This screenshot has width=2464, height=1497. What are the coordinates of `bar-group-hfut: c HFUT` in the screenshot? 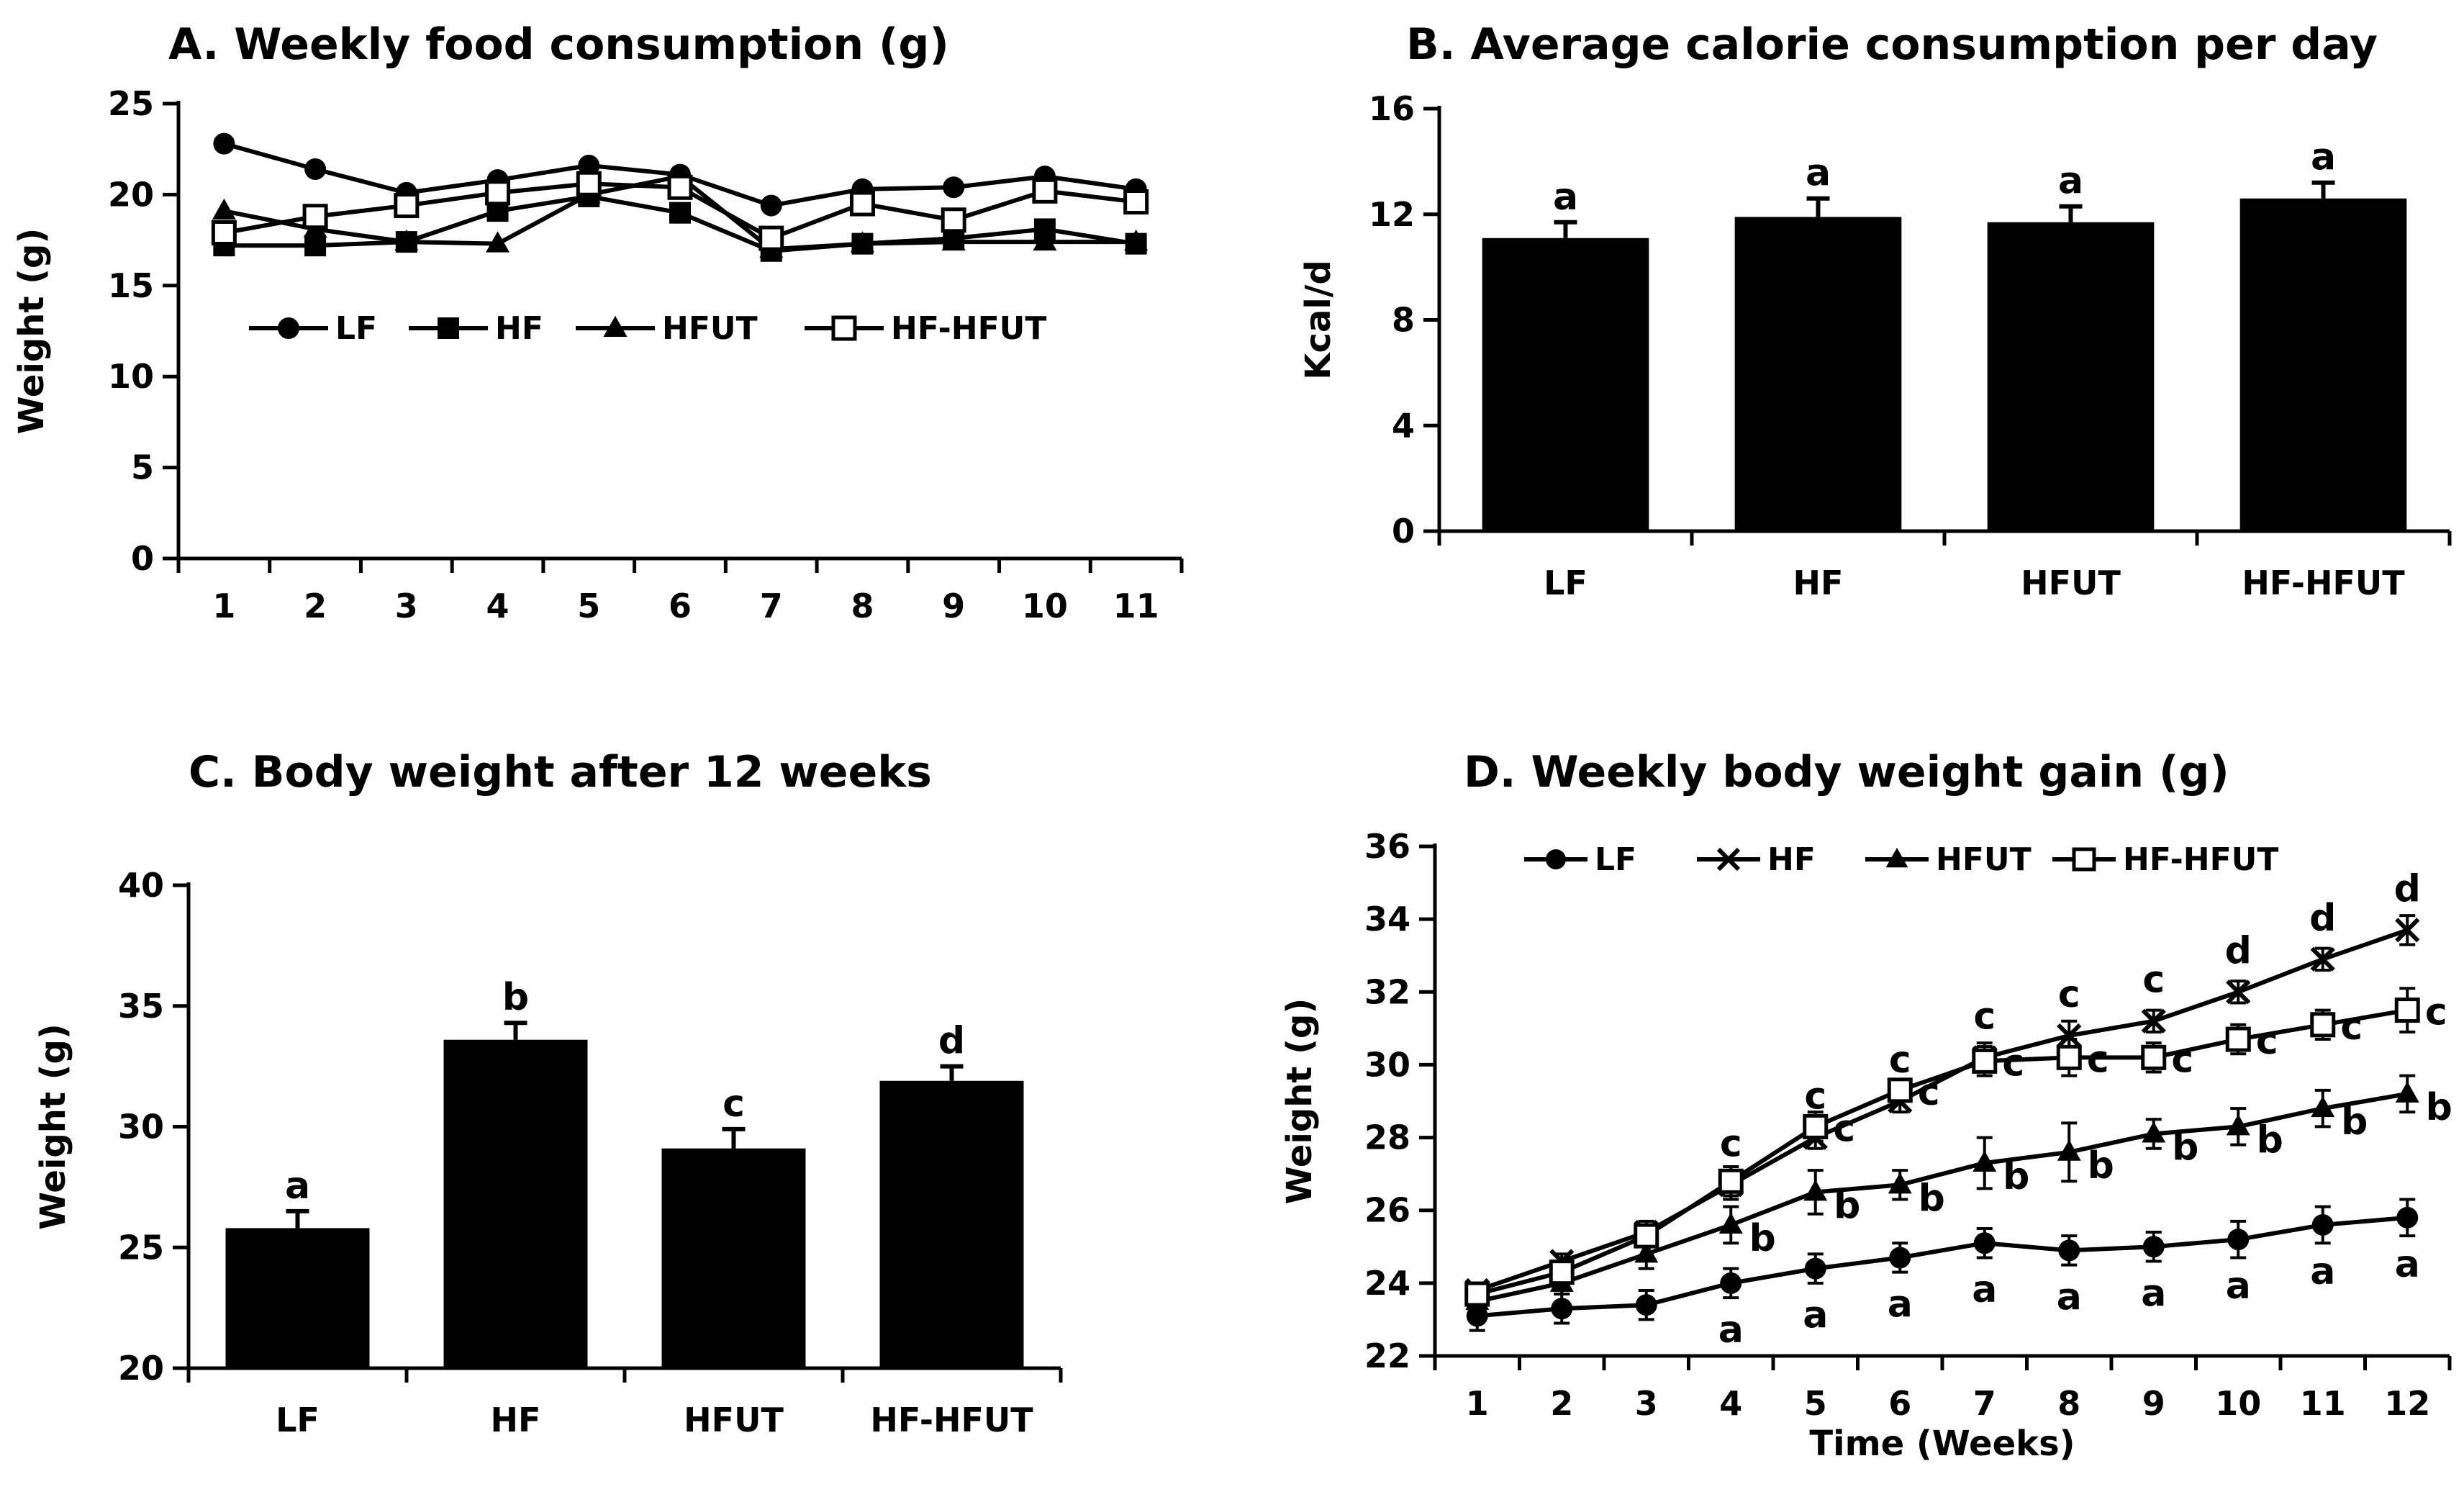 It's located at (733, 1260).